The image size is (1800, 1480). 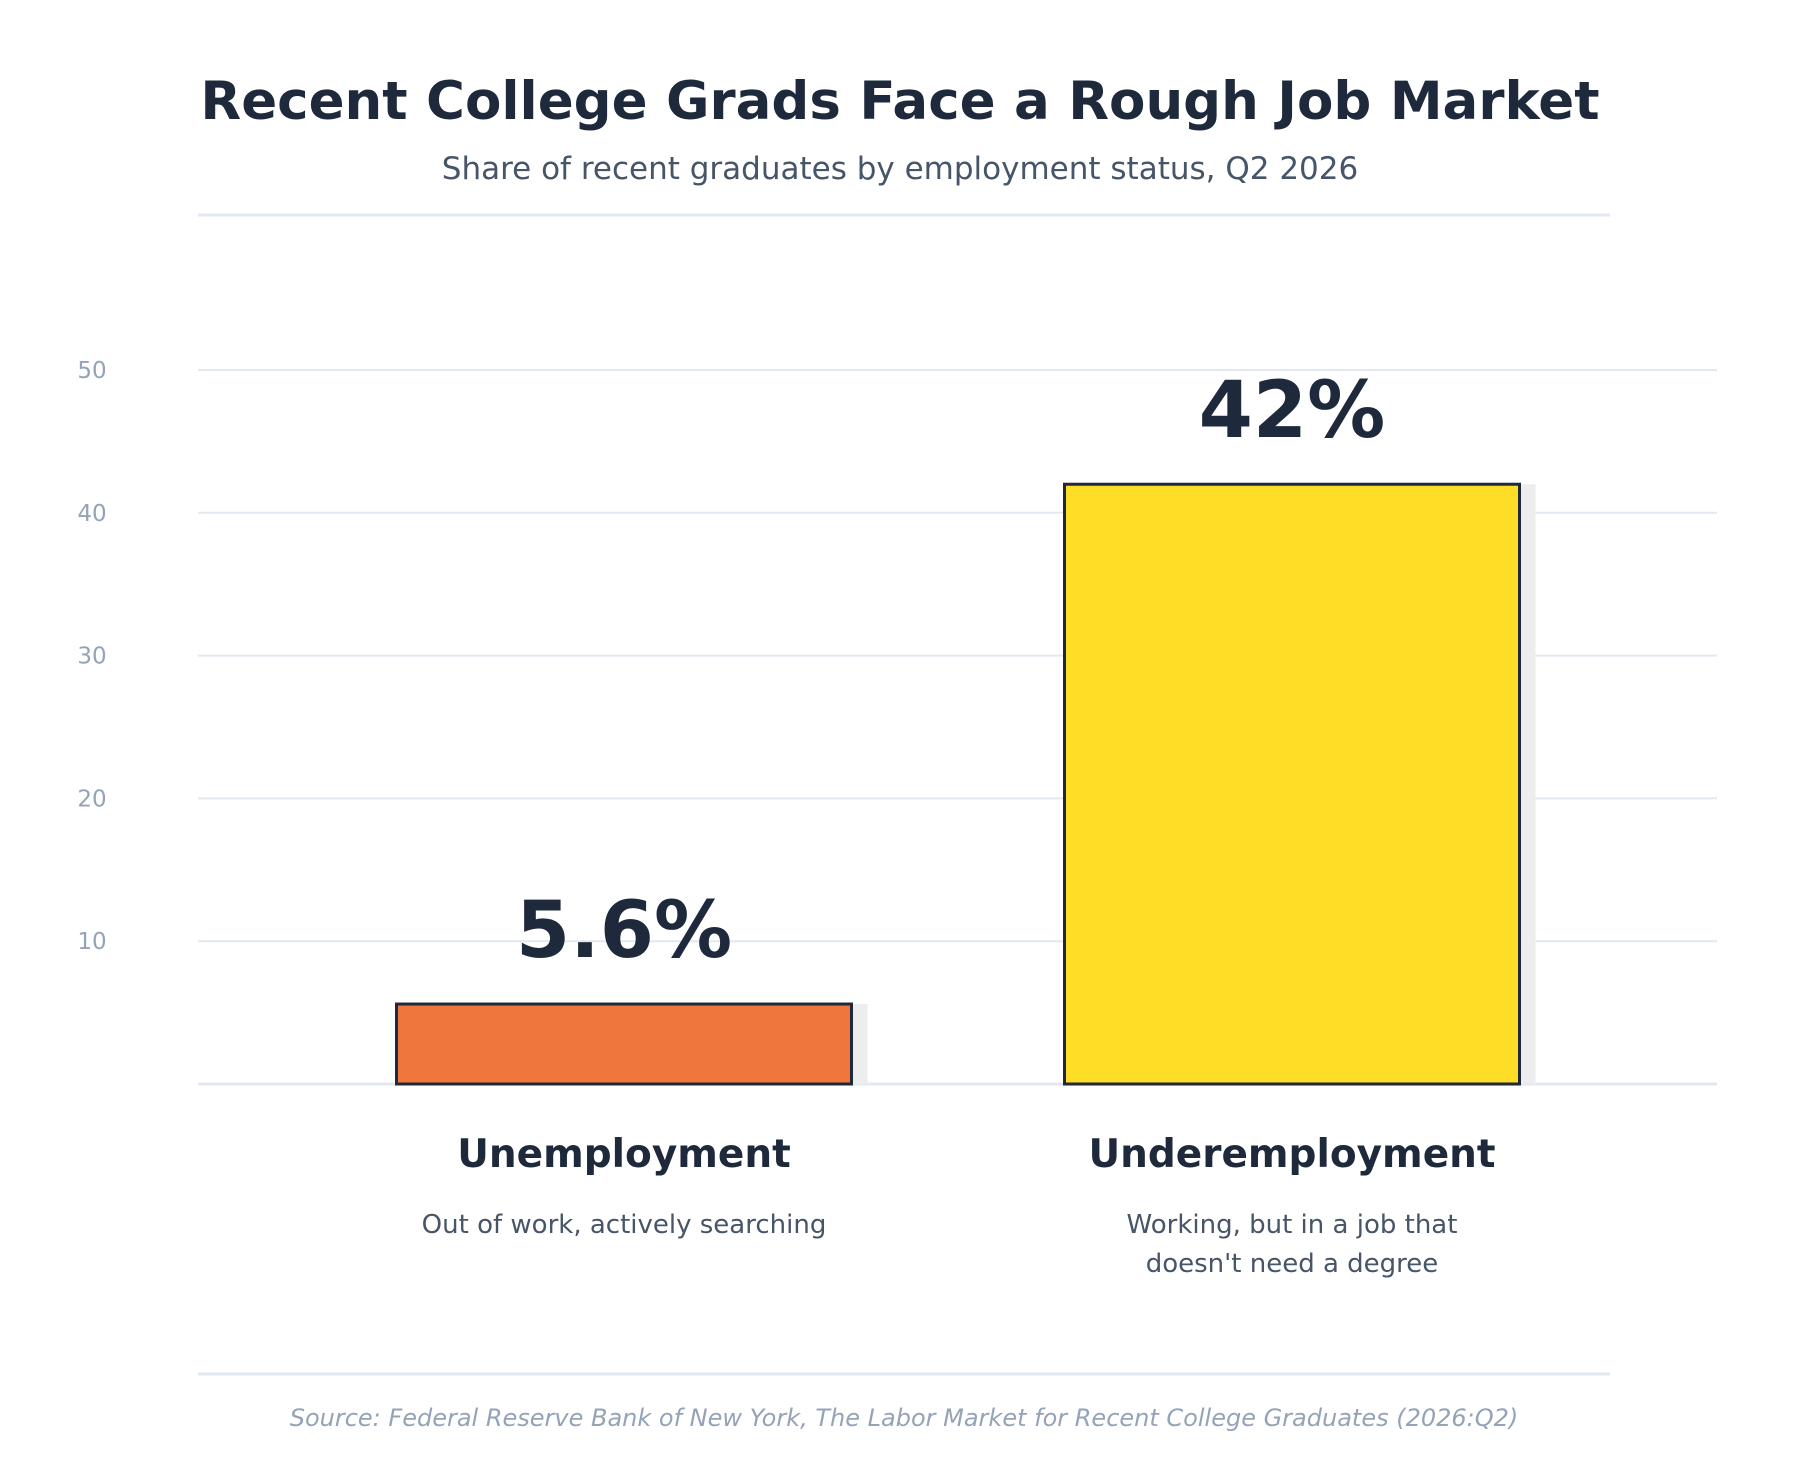 I want to click on category-label: Unemployment, so click(x=624, y=1154).